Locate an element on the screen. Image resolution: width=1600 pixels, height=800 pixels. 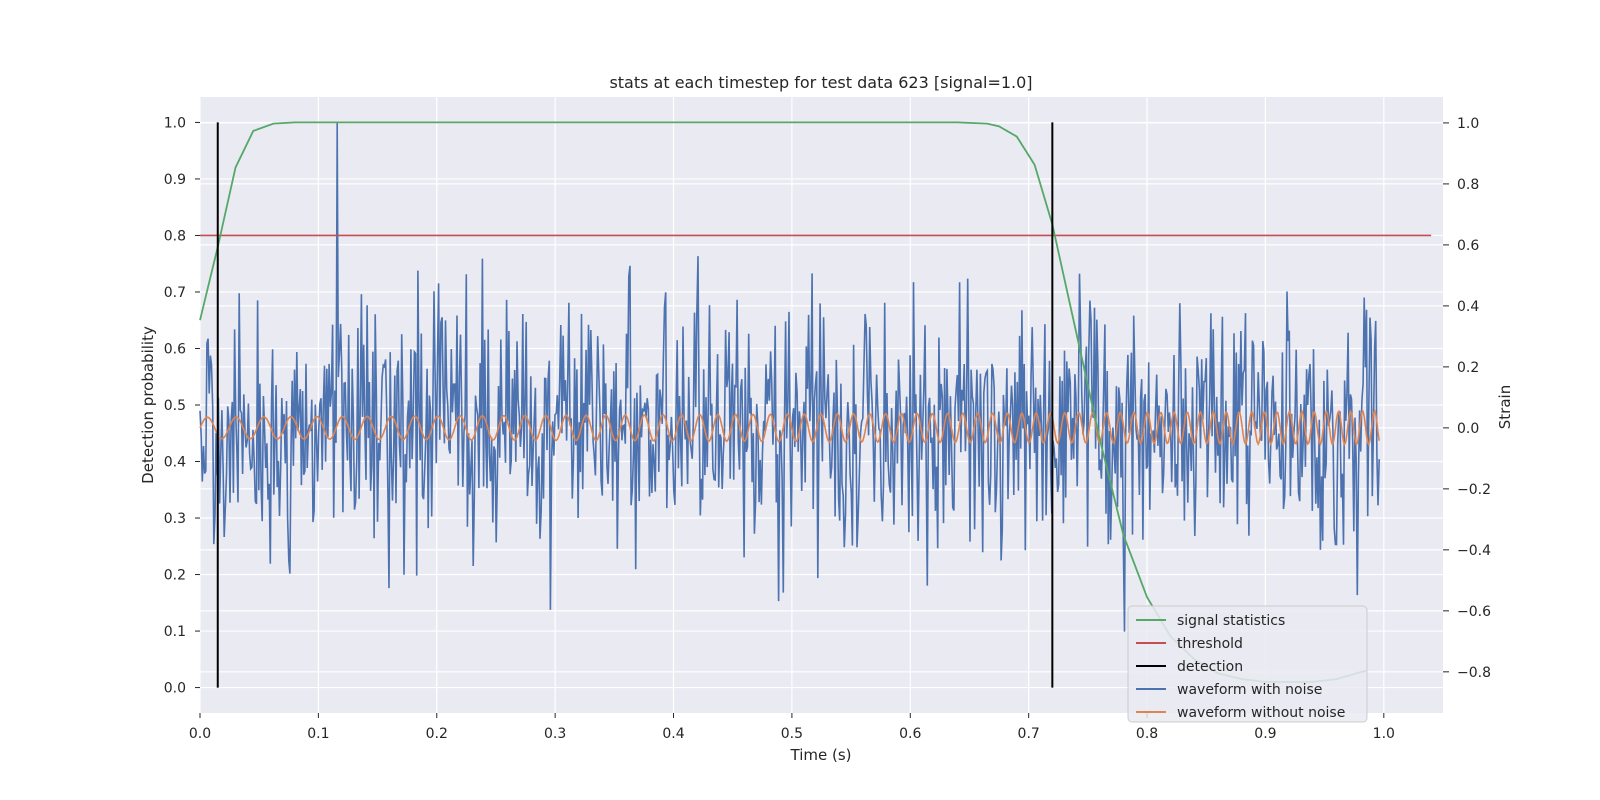
x-tick-label: 0.7 is located at coordinates (1029, 734).